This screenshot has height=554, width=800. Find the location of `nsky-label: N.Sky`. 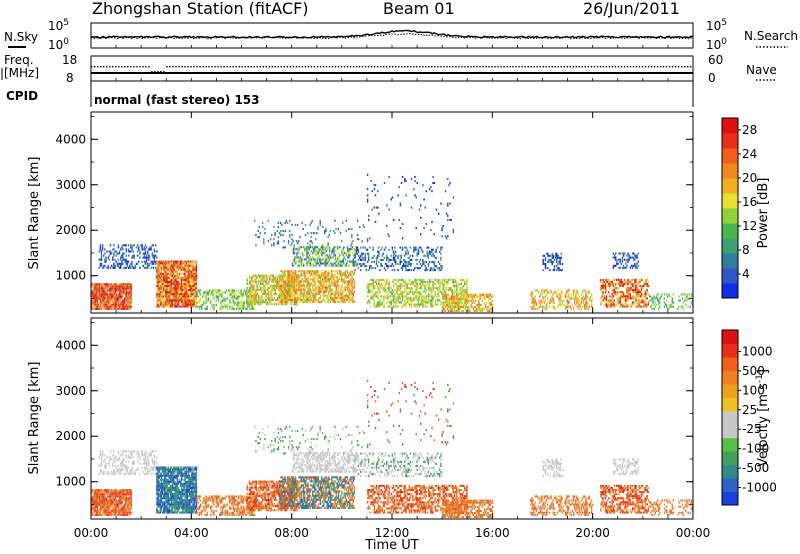

nsky-label: N.Sky is located at coordinates (21, 37).